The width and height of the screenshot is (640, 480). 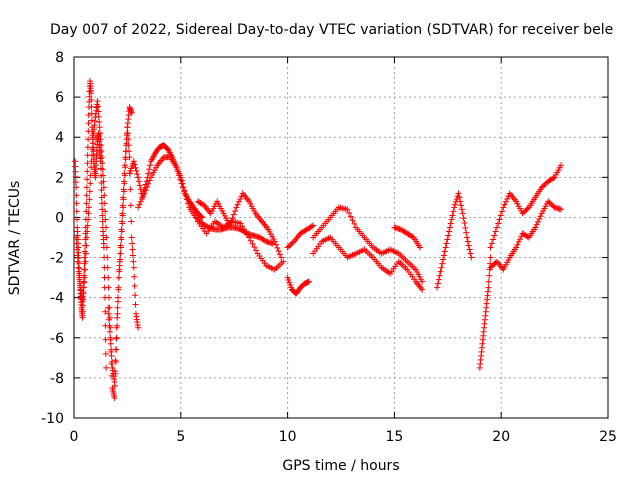 What do you see at coordinates (57, 299) in the screenshot?
I see `y-tick-label: -4` at bounding box center [57, 299].